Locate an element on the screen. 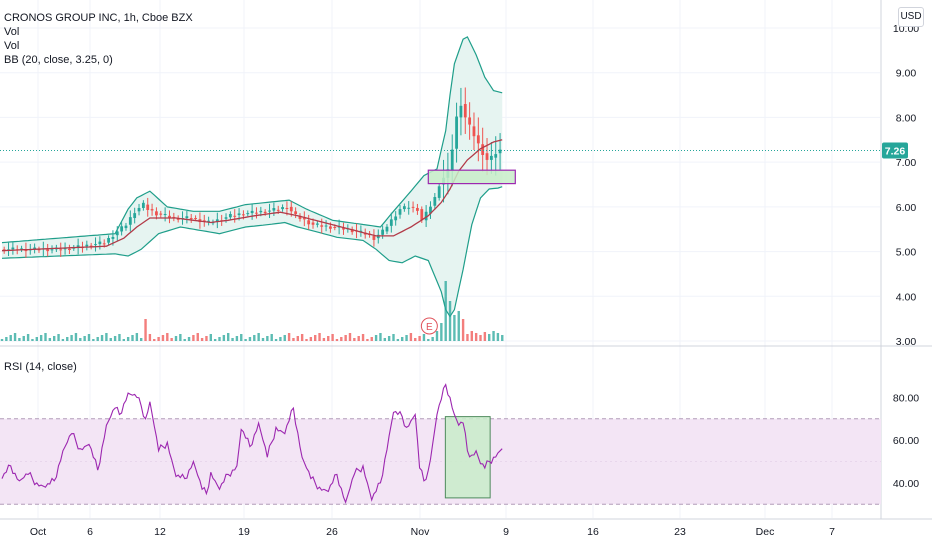  legend-vol-1: Vol is located at coordinates (12, 32).